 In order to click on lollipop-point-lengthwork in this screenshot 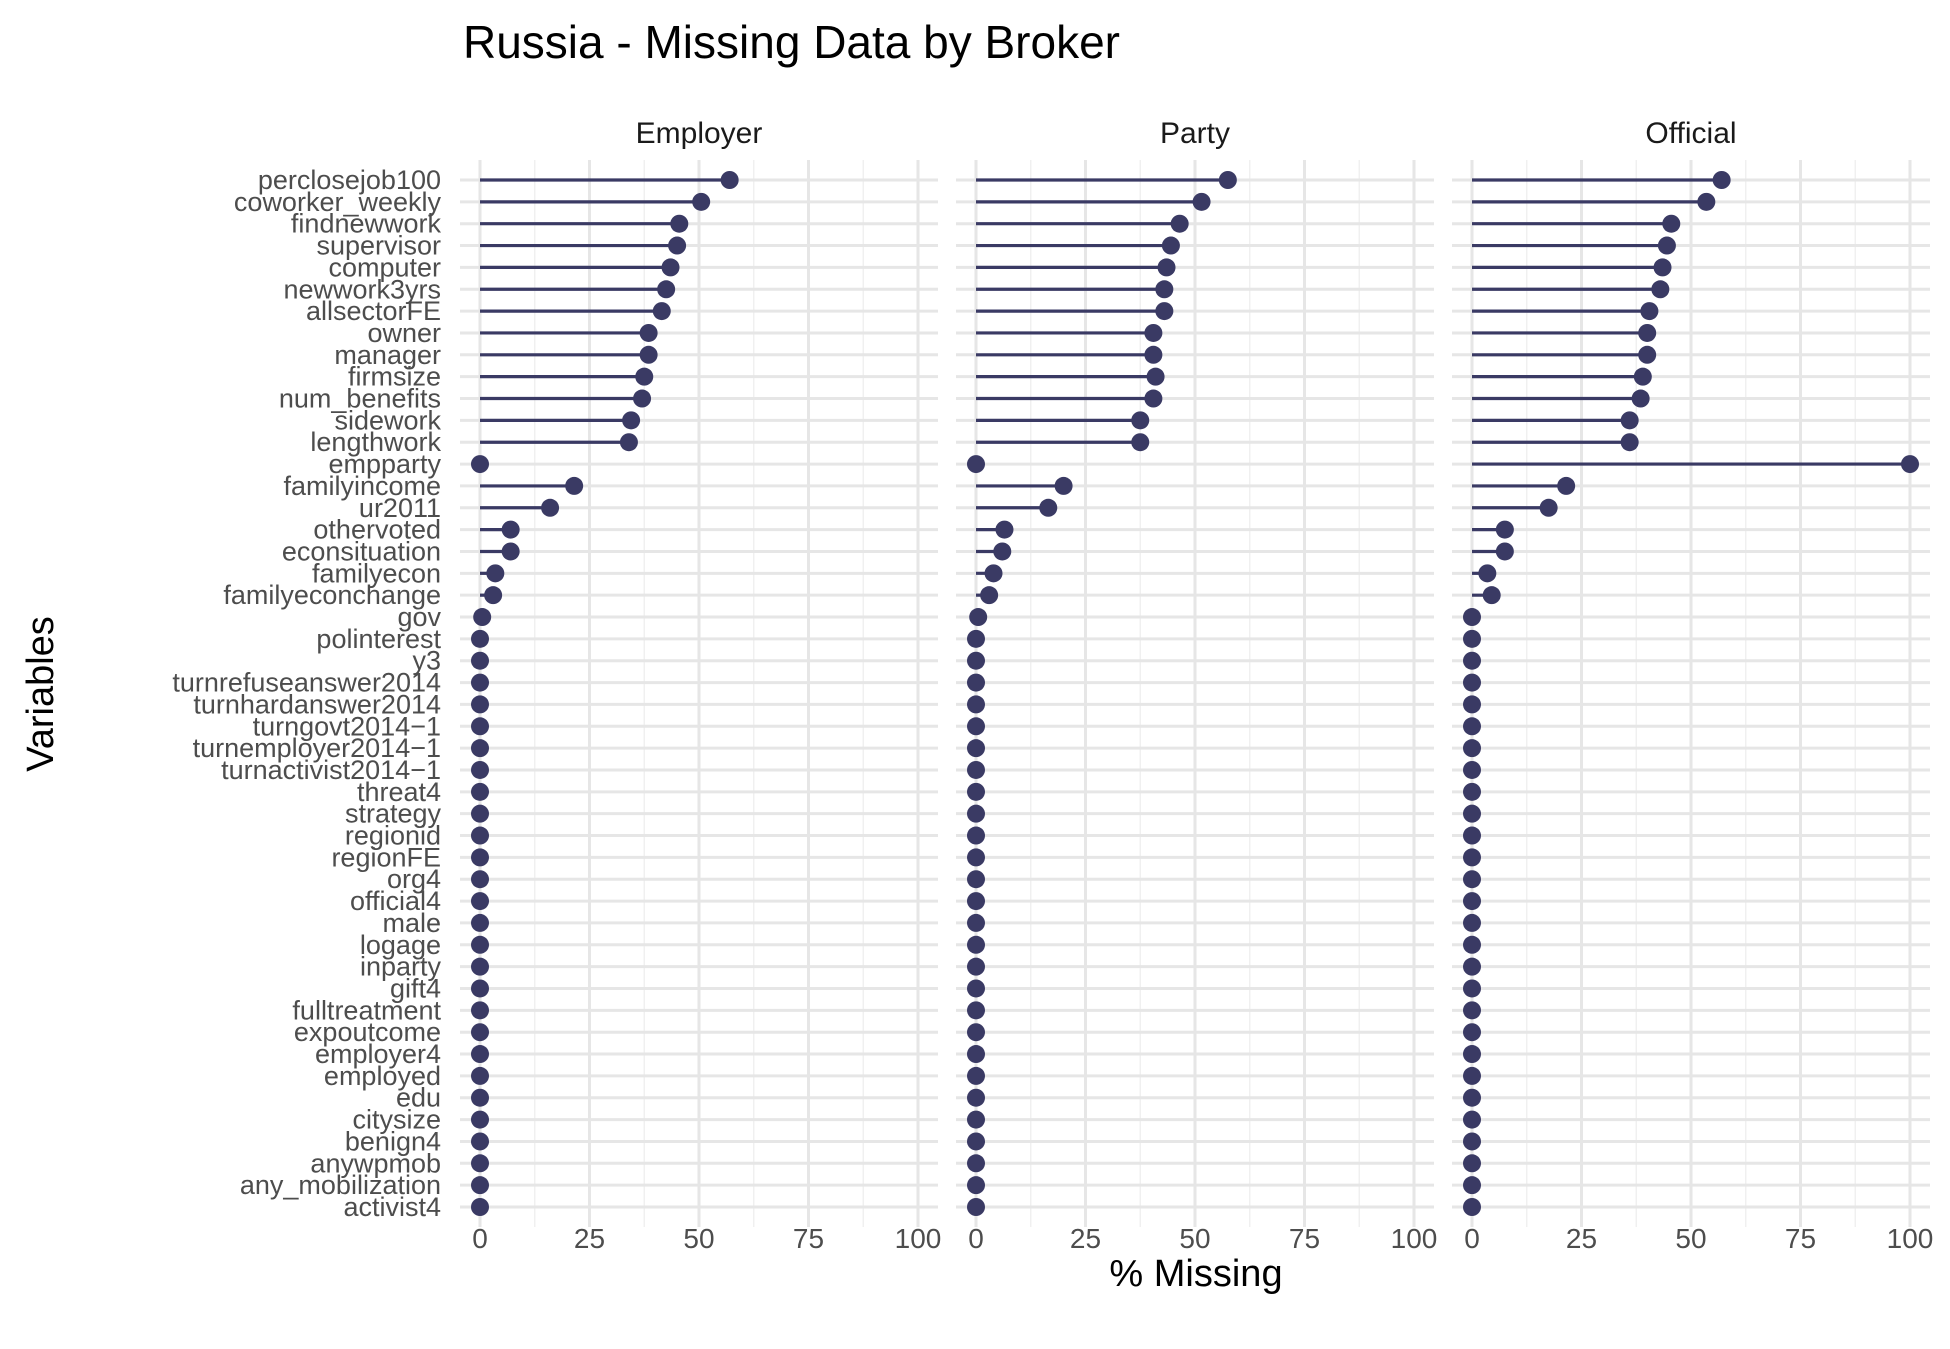, I will do `click(1140, 442)`.